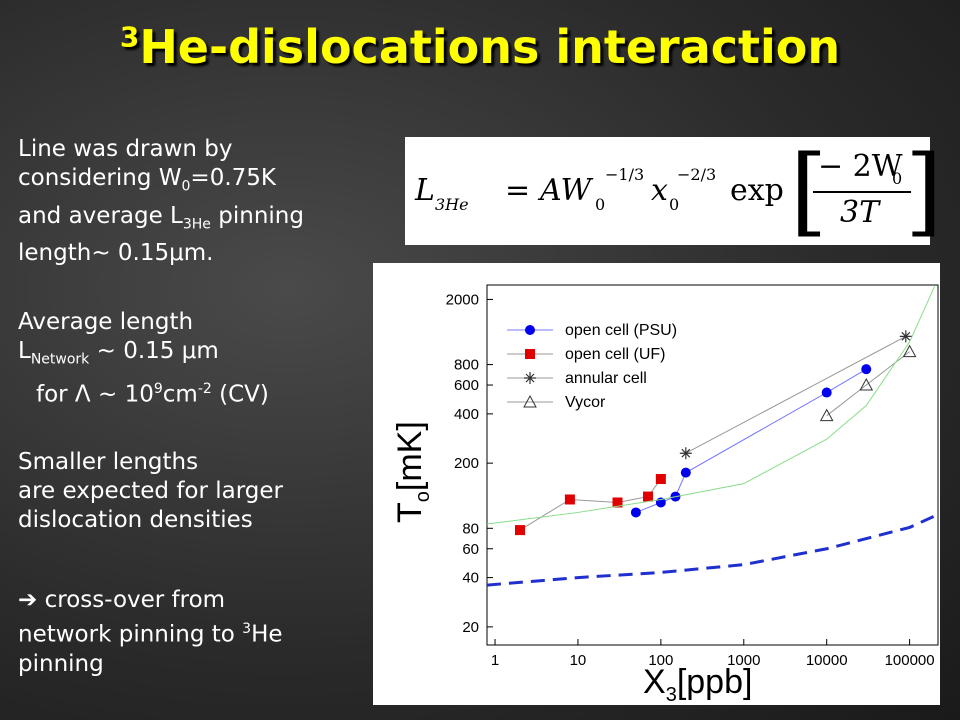 The height and width of the screenshot is (720, 960). Describe the element at coordinates (452, 204) in the screenshot. I see `formula-part: 3He` at that location.